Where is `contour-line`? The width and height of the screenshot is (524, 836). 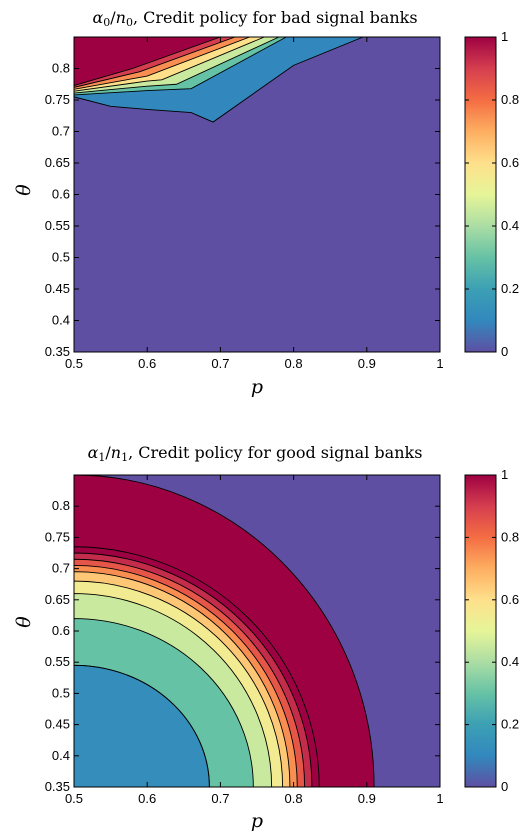
contour-line is located at coordinates (142, 725).